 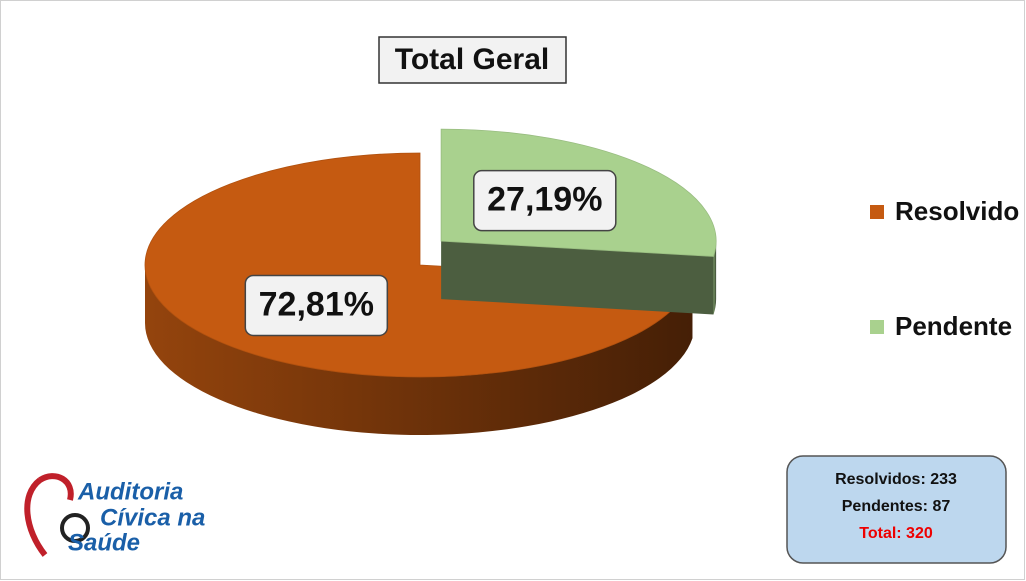 What do you see at coordinates (715, 278) in the screenshot?
I see `slice-side` at bounding box center [715, 278].